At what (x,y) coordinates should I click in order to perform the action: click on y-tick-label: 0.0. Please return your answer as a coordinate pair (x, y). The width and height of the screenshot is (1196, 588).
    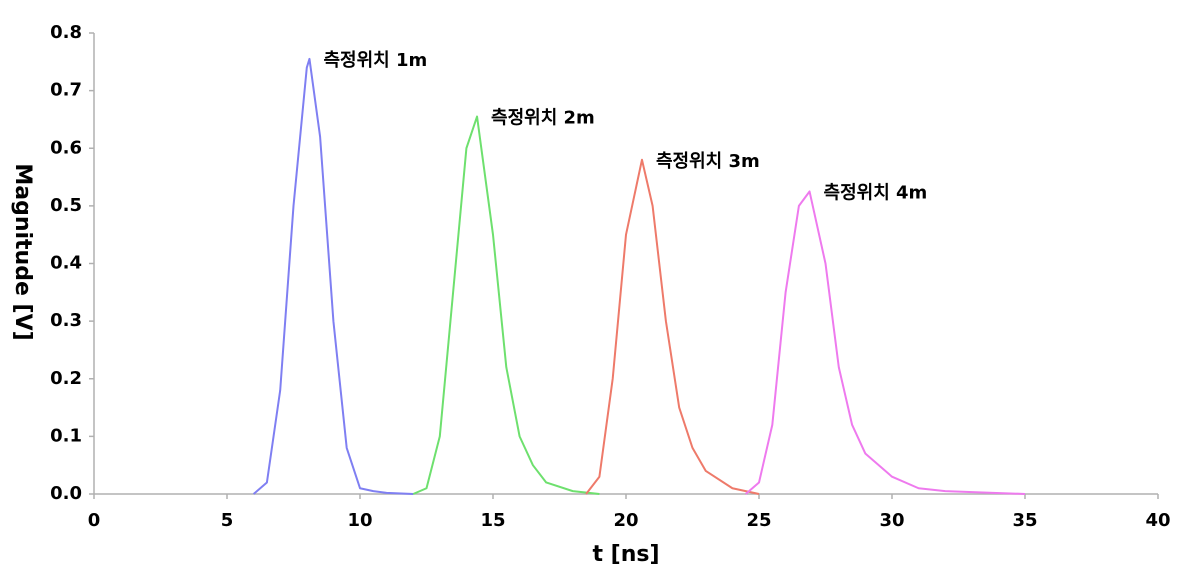
    Looking at the image, I should click on (66, 493).